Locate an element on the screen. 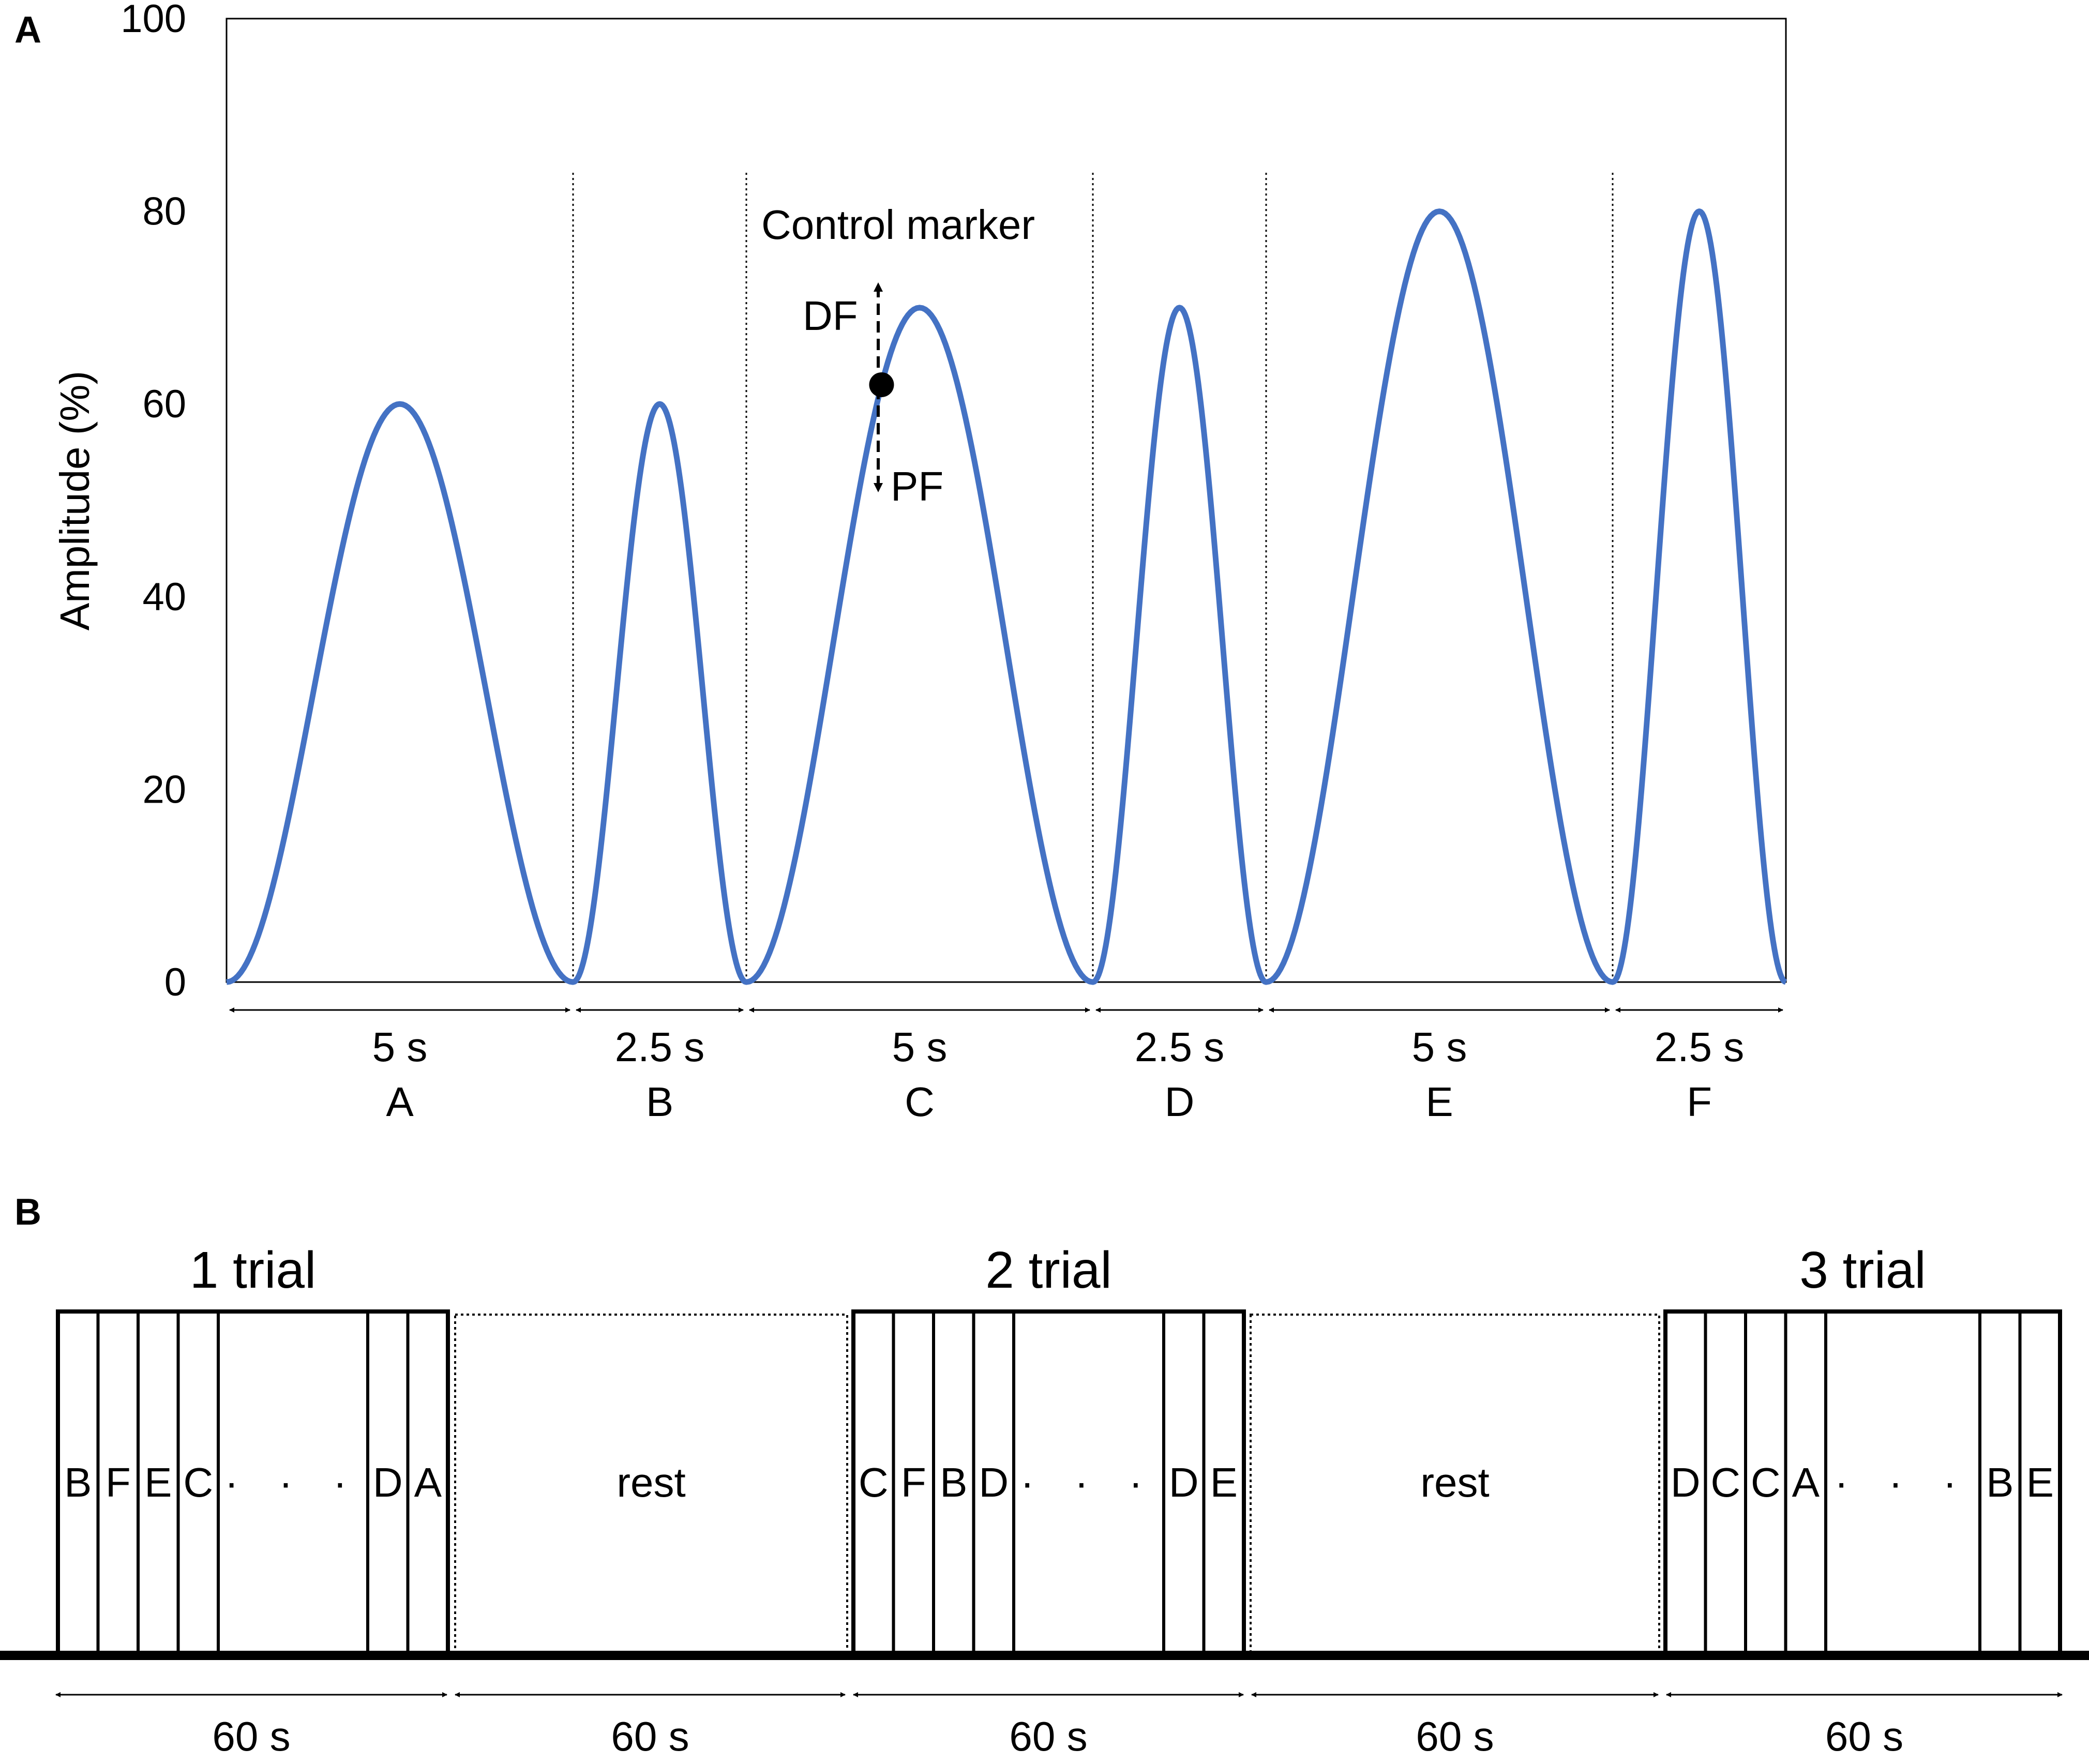  segment-letter-label: B is located at coordinates (659, 1102).